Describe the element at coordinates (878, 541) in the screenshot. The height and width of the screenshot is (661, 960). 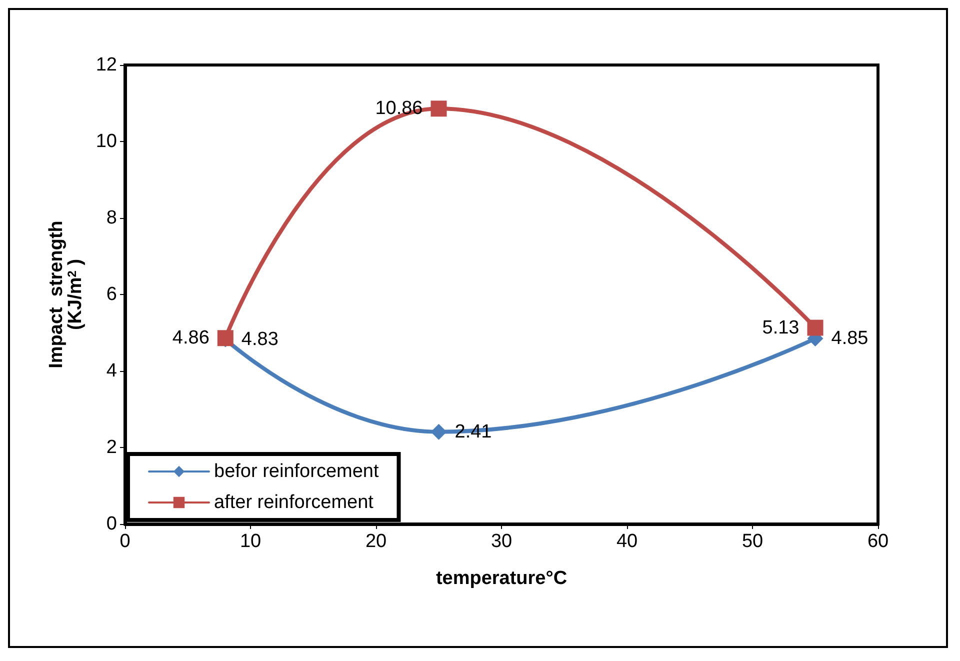
I see `x-tick-label: 60` at that location.